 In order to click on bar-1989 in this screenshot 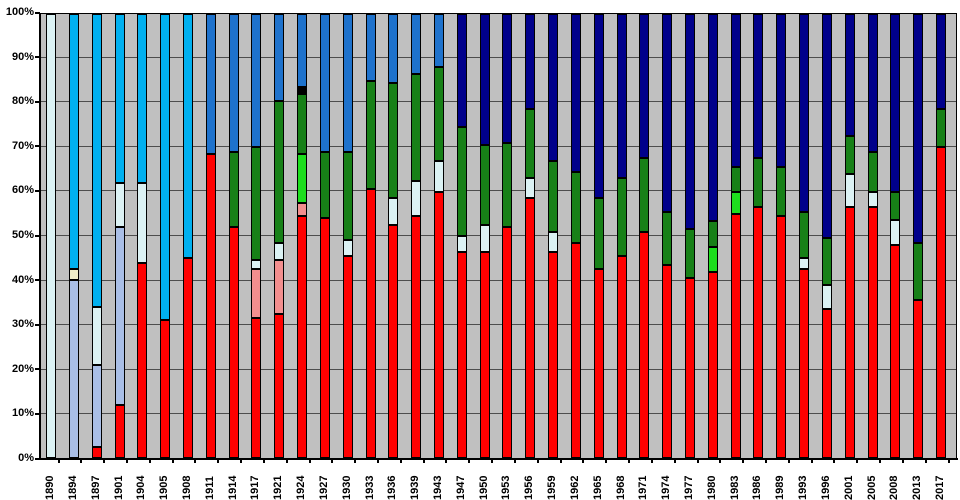, I will do `click(781, 236)`.